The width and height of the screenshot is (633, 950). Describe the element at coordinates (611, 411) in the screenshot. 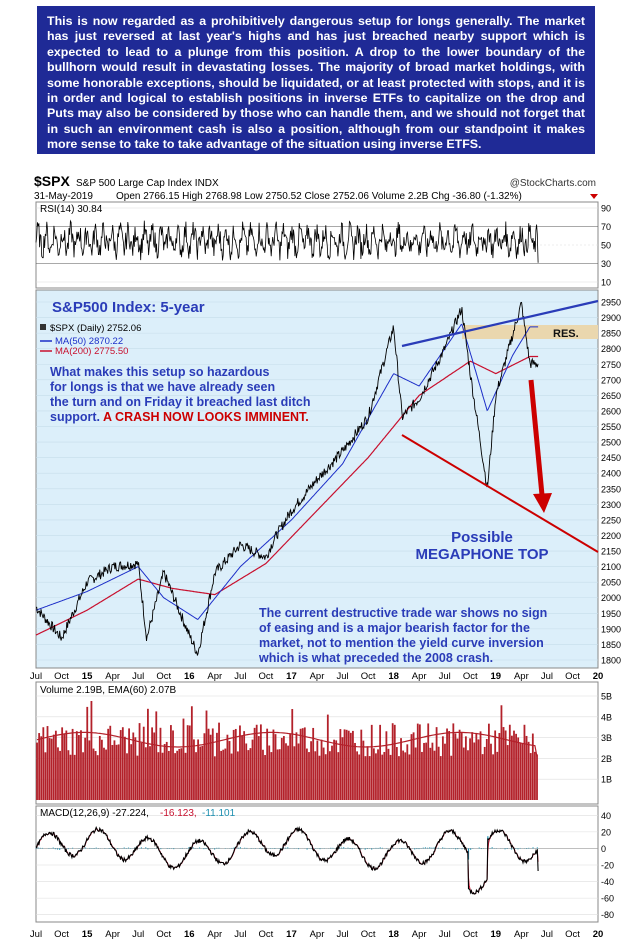

I see `price-tick-label: 2600` at that location.